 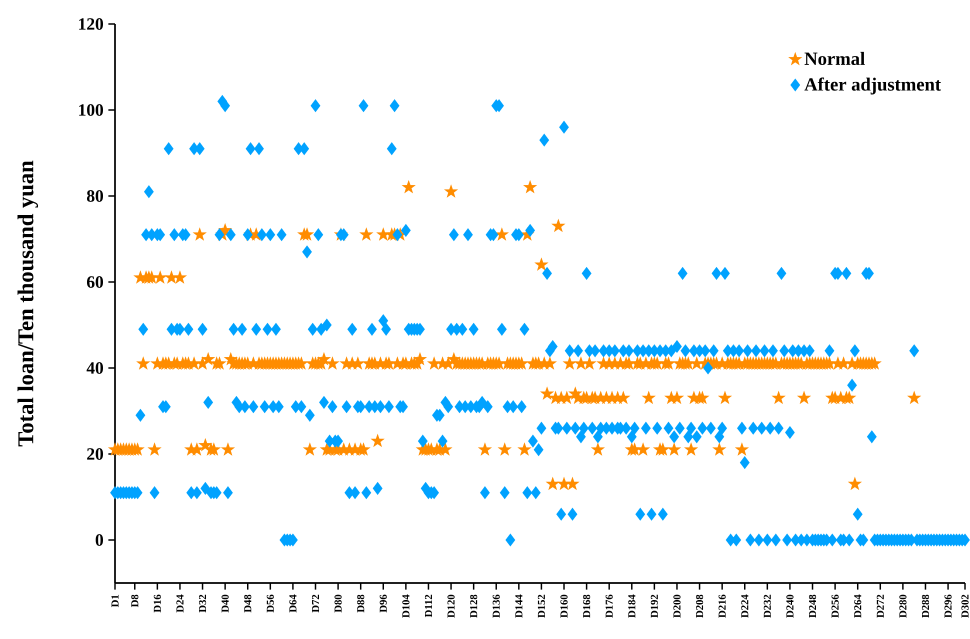 I want to click on x-tick-label: D40, so click(x=225, y=603).